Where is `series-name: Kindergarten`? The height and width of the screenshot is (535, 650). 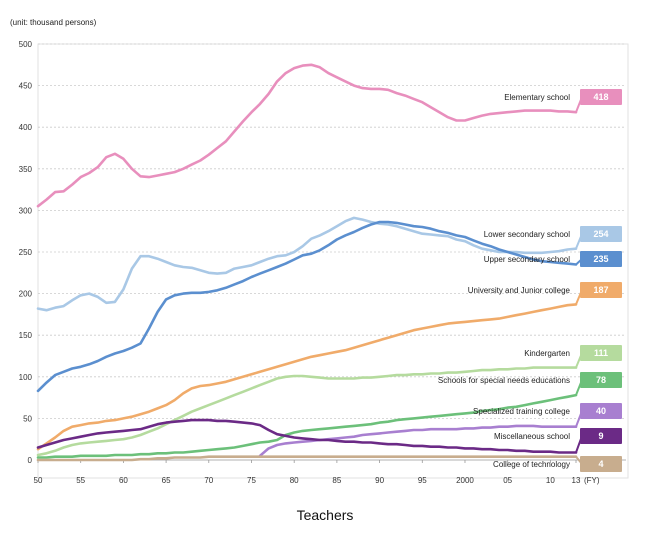 series-name: Kindergarten is located at coordinates (547, 353).